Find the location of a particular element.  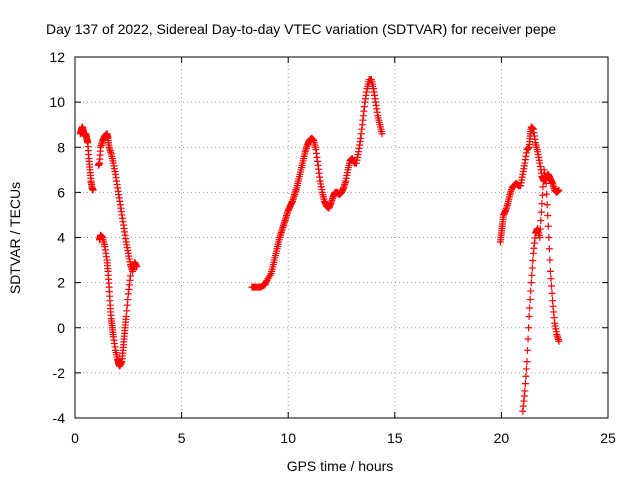

x-tick-label: 15 is located at coordinates (395, 438).